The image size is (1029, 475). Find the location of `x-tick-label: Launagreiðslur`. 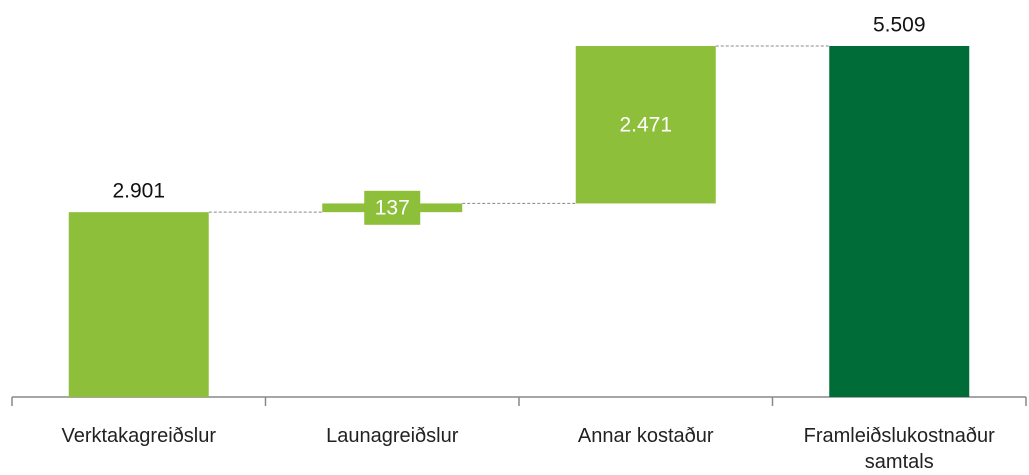

x-tick-label: Launagreiðslur is located at coordinates (392, 436).